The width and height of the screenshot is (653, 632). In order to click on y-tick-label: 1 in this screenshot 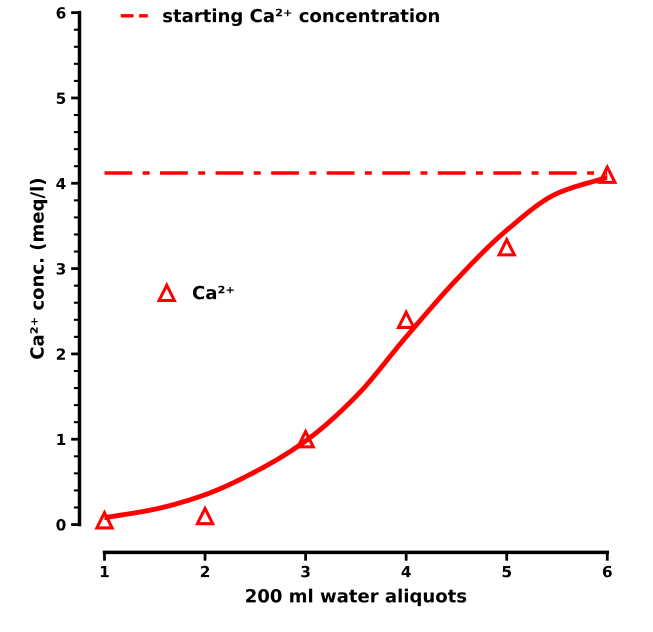, I will do `click(61, 440)`.